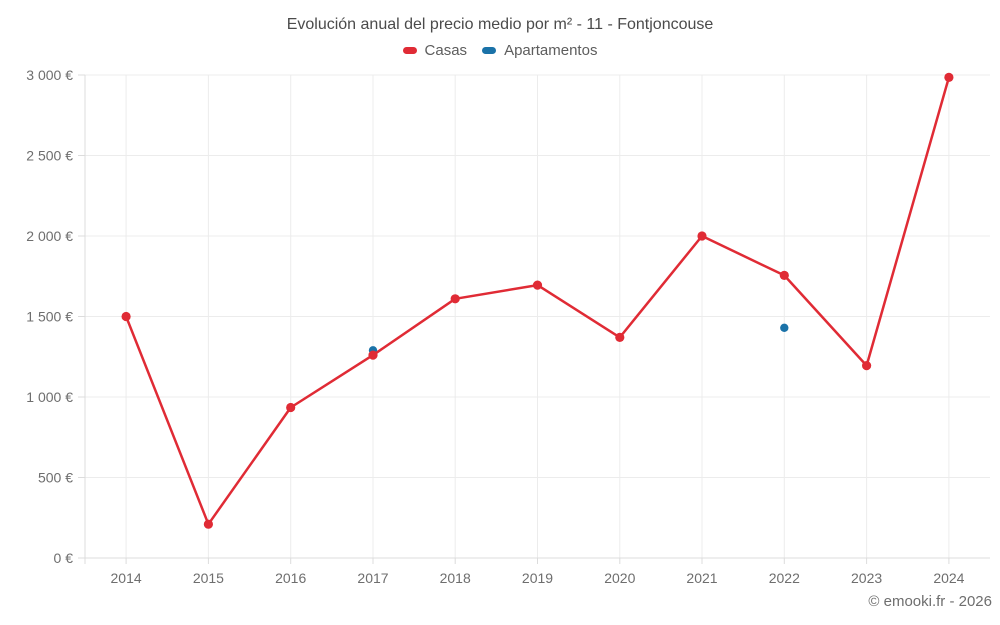  Describe the element at coordinates (126, 578) in the screenshot. I see `x-axis-label: 2014` at that location.